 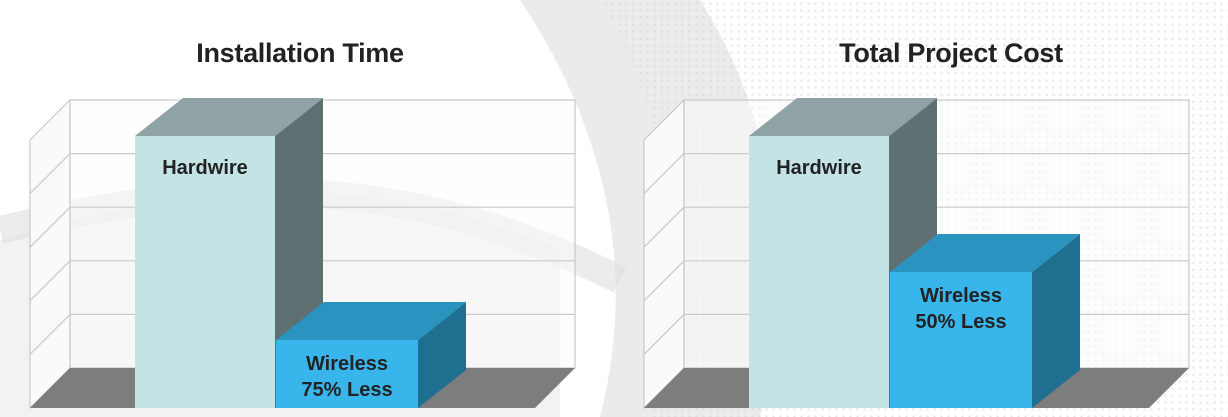 I want to click on chart-title-installation-time: Installation Time, so click(x=300, y=53).